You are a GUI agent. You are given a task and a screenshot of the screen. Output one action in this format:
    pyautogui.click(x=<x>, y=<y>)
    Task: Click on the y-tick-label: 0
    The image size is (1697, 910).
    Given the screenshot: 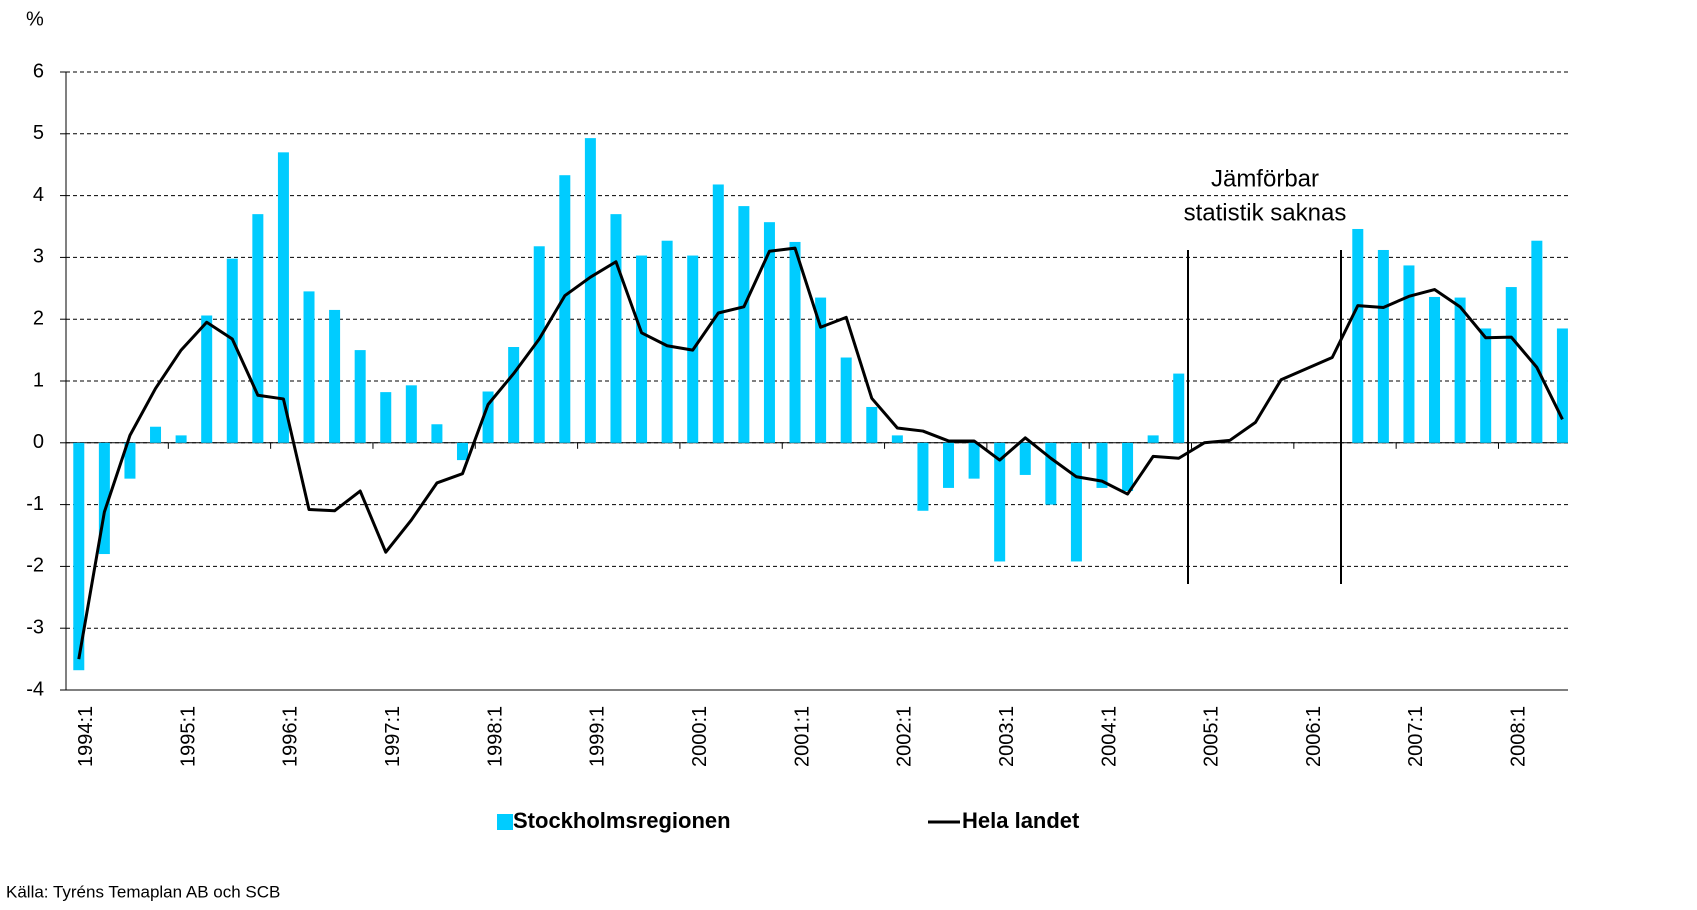 What is the action you would take?
    pyautogui.click(x=38, y=442)
    